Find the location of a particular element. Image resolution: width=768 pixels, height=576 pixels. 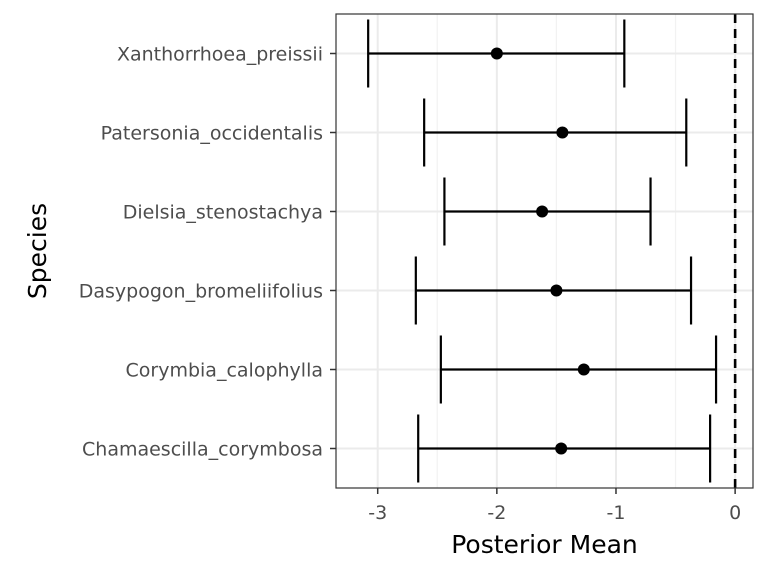

y-tick-label: Patersonia_occidentalis is located at coordinates (212, 134).